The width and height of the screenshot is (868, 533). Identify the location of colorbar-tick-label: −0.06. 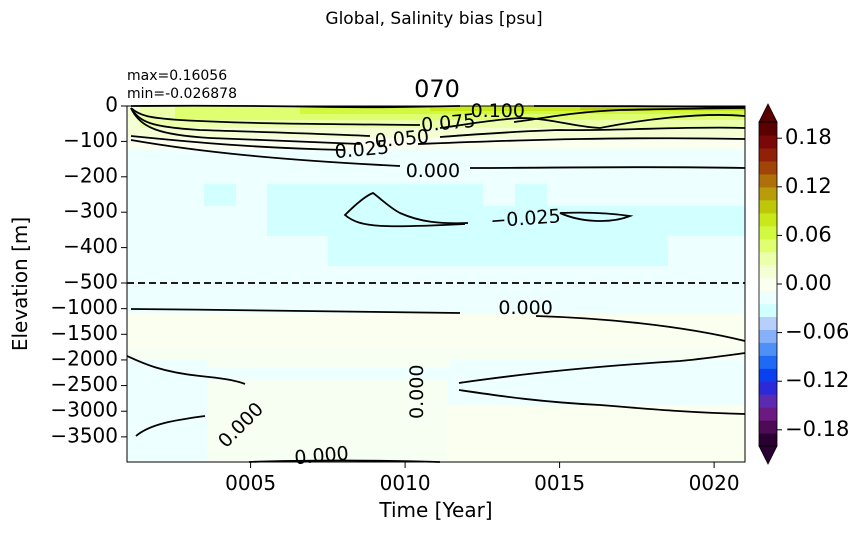
(817, 332).